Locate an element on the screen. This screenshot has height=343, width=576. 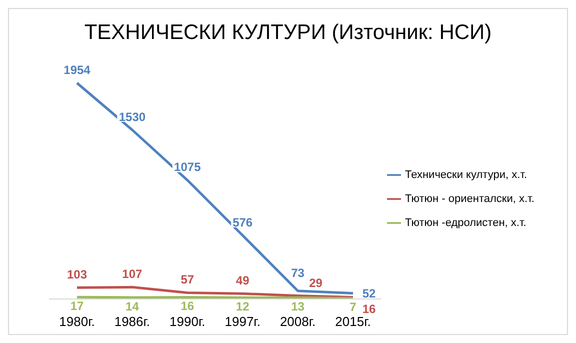
data-label: 103 is located at coordinates (77, 275).